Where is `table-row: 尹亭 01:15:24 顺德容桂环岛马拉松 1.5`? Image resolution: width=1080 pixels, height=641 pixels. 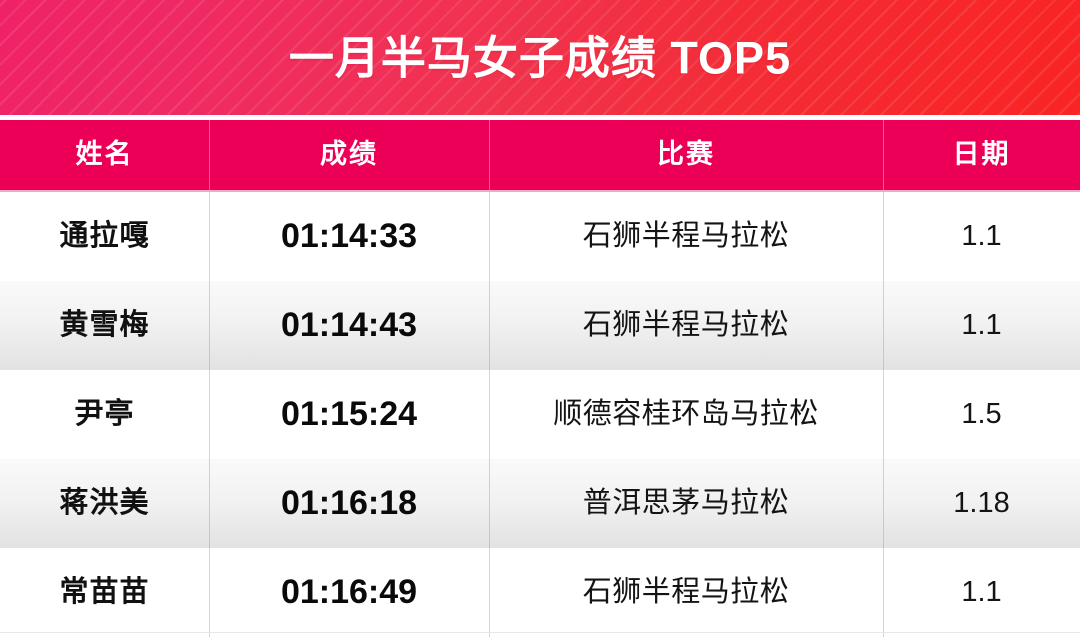
table-row: 尹亭 01:15:24 顺德容桂环岛马拉松 1.5 is located at coordinates (540, 414).